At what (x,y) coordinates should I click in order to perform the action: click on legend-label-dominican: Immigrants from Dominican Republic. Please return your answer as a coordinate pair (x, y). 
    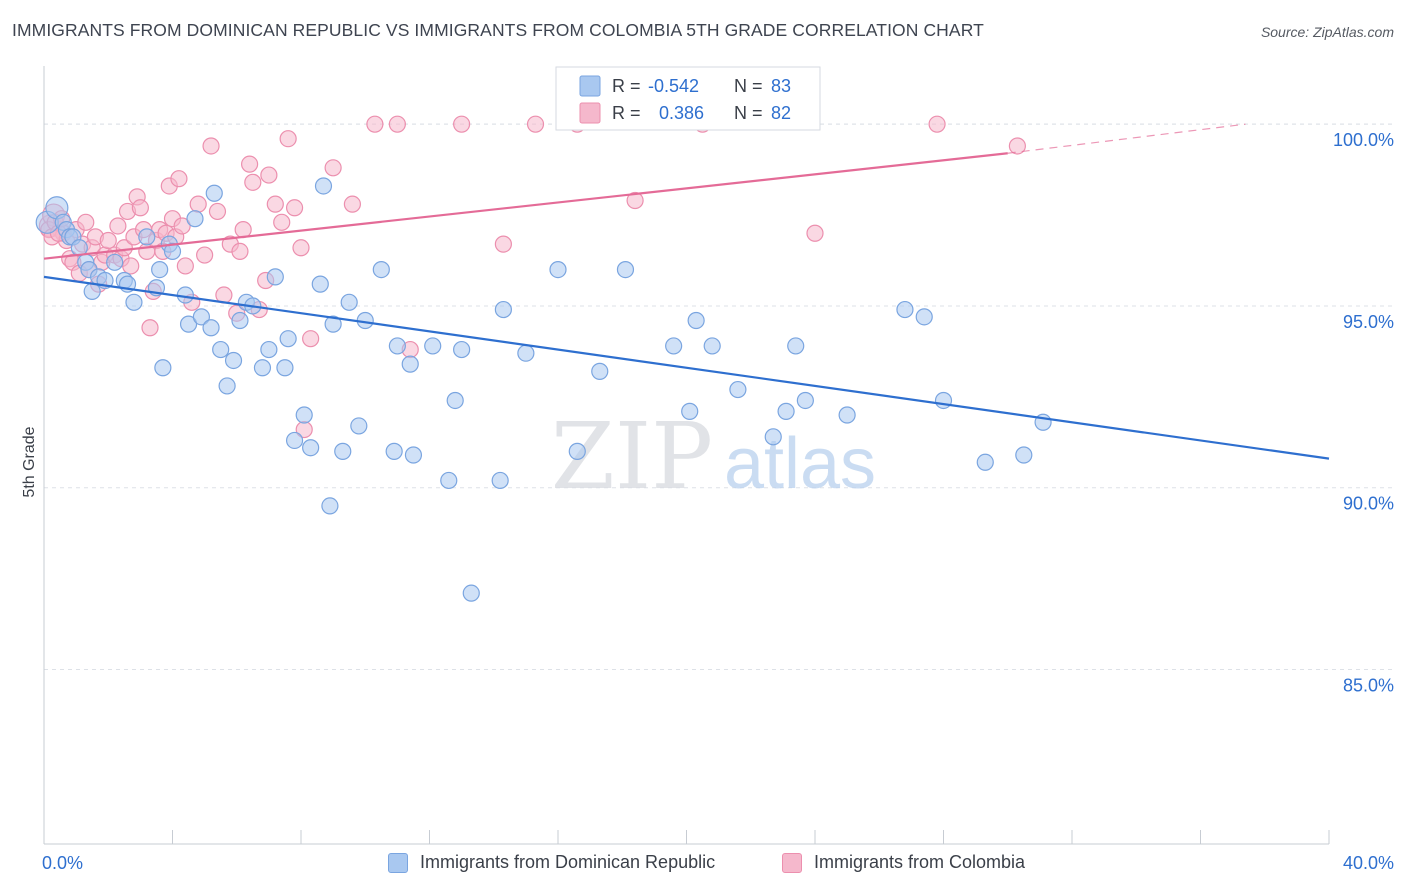
    Looking at the image, I should click on (568, 862).